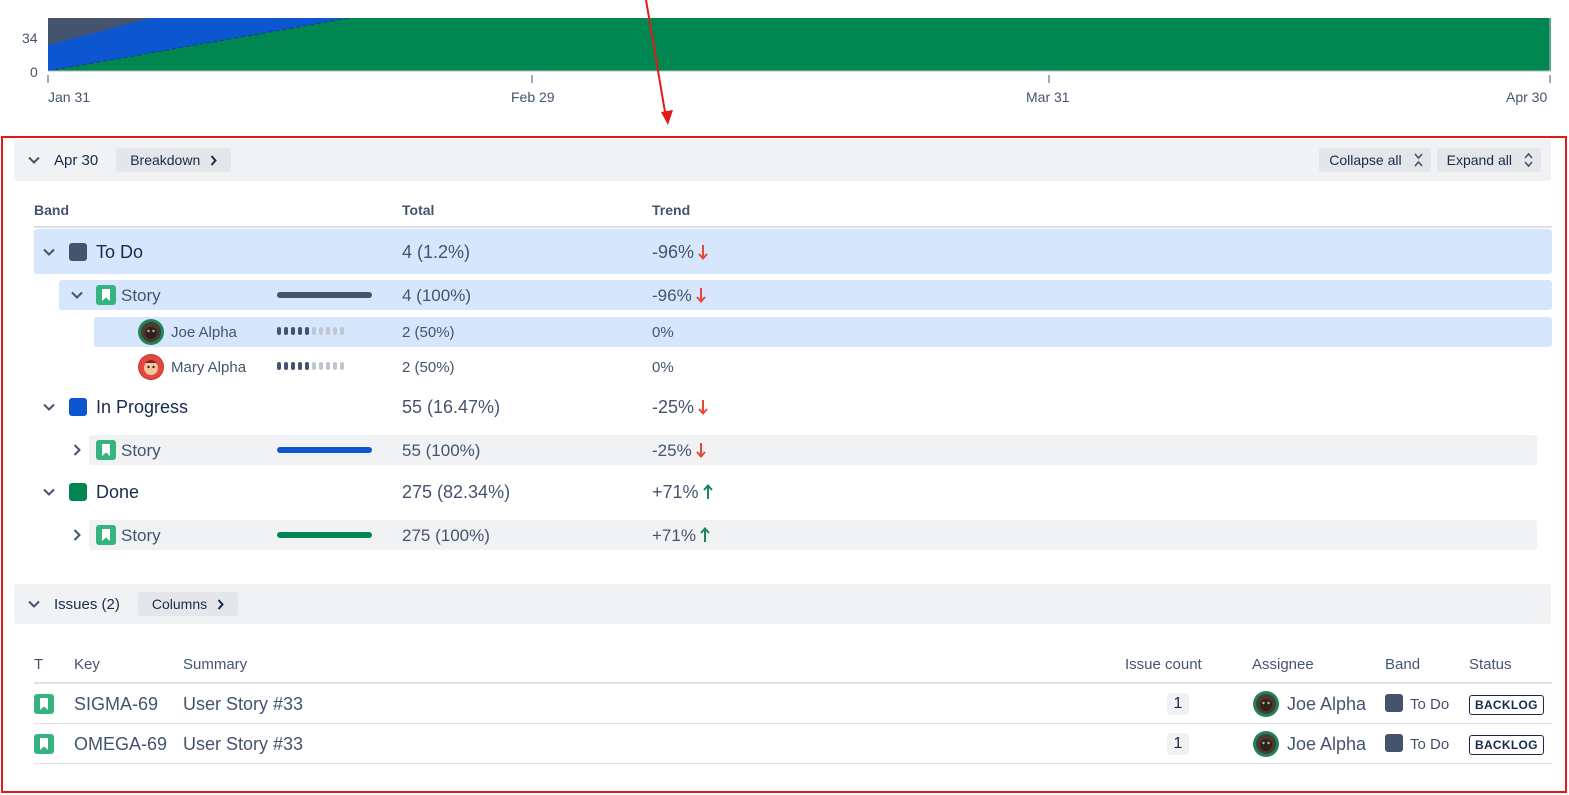 This screenshot has width=1569, height=795. Describe the element at coordinates (782, 160) in the screenshot. I see `breakdown-header: Apr 30 Breakdown Collapse all Expand all` at that location.